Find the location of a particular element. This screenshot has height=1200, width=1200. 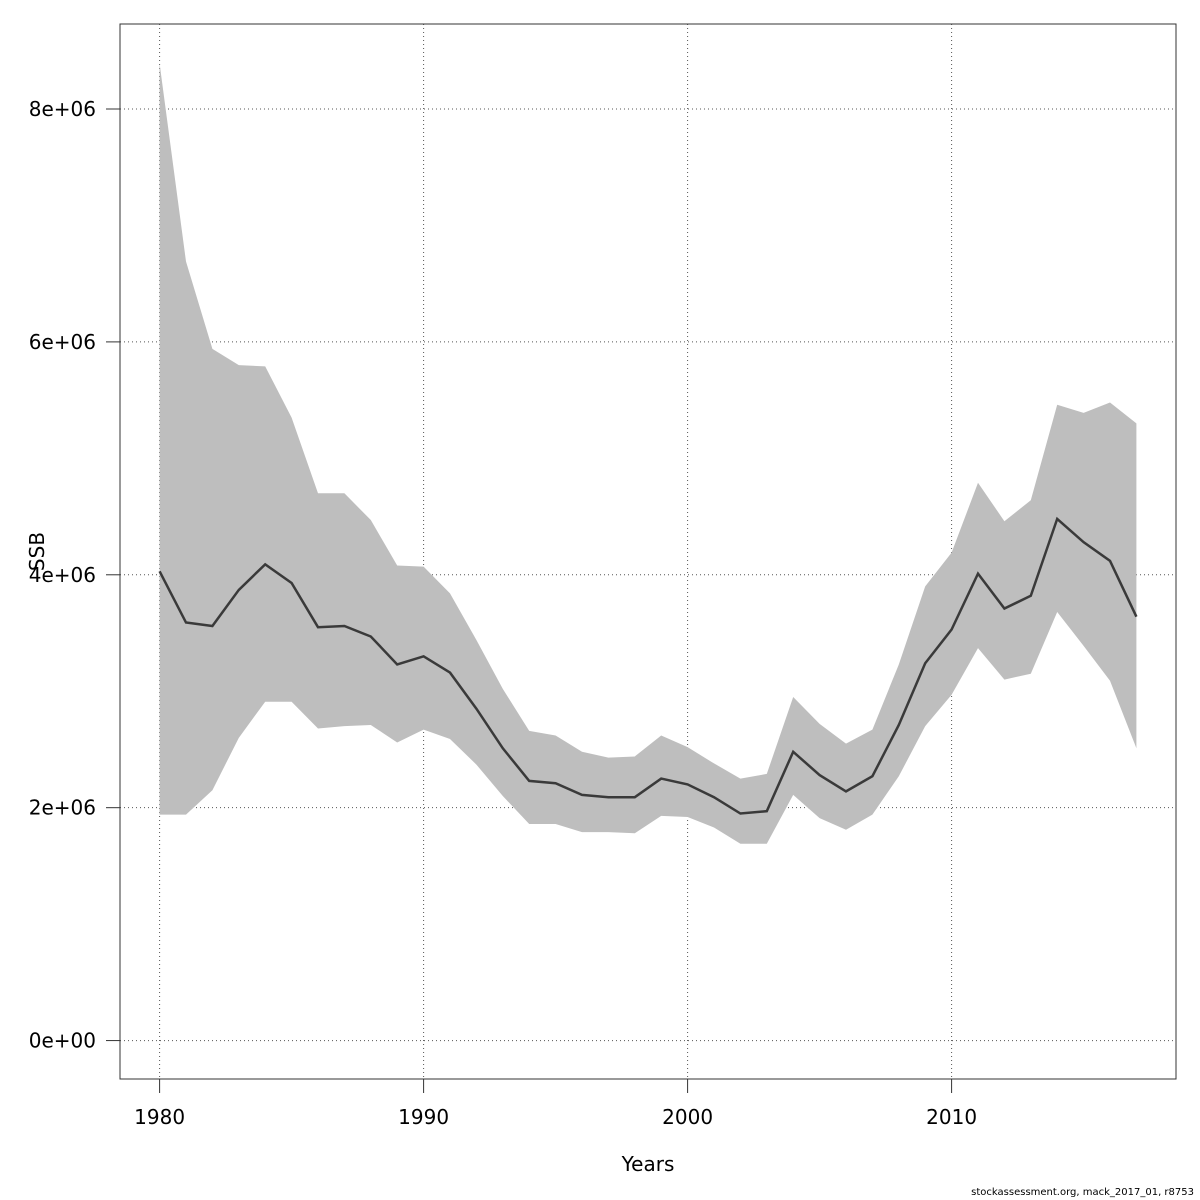

x-axis: 1980 1990 2000 2010 is located at coordinates (555, 1103).